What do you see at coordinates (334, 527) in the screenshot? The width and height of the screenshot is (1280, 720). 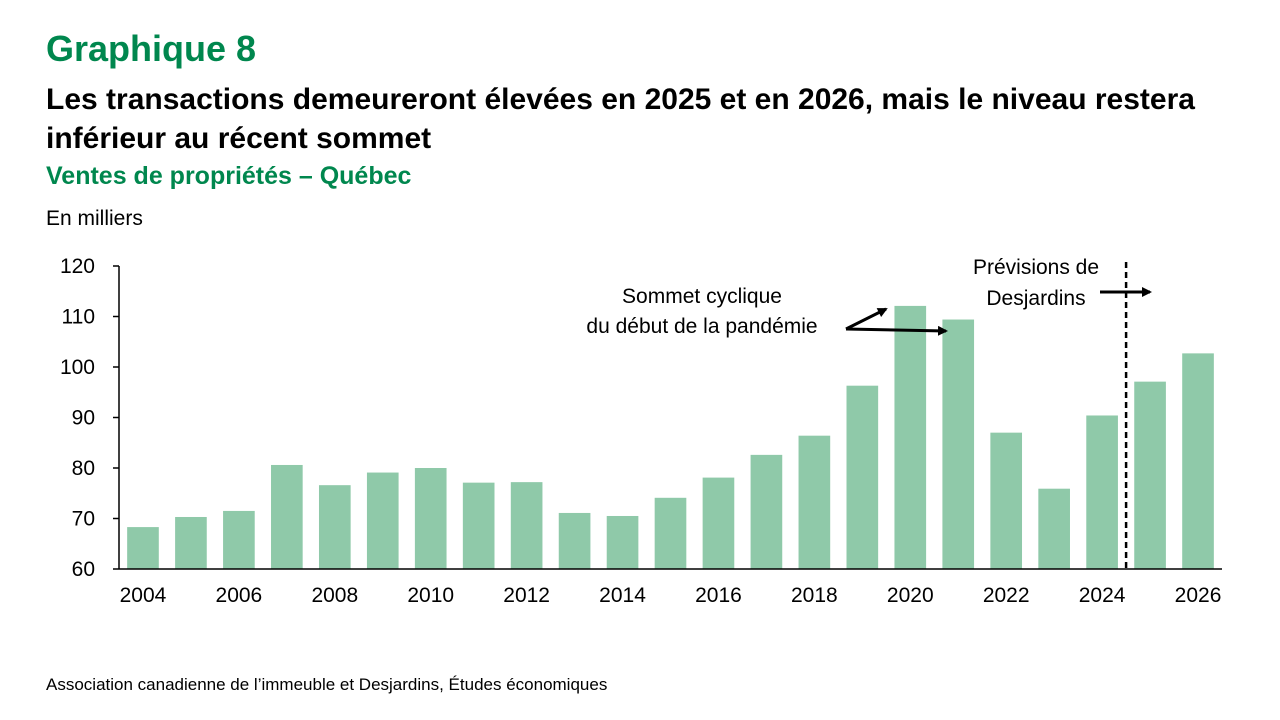 I see `bar-2008` at bounding box center [334, 527].